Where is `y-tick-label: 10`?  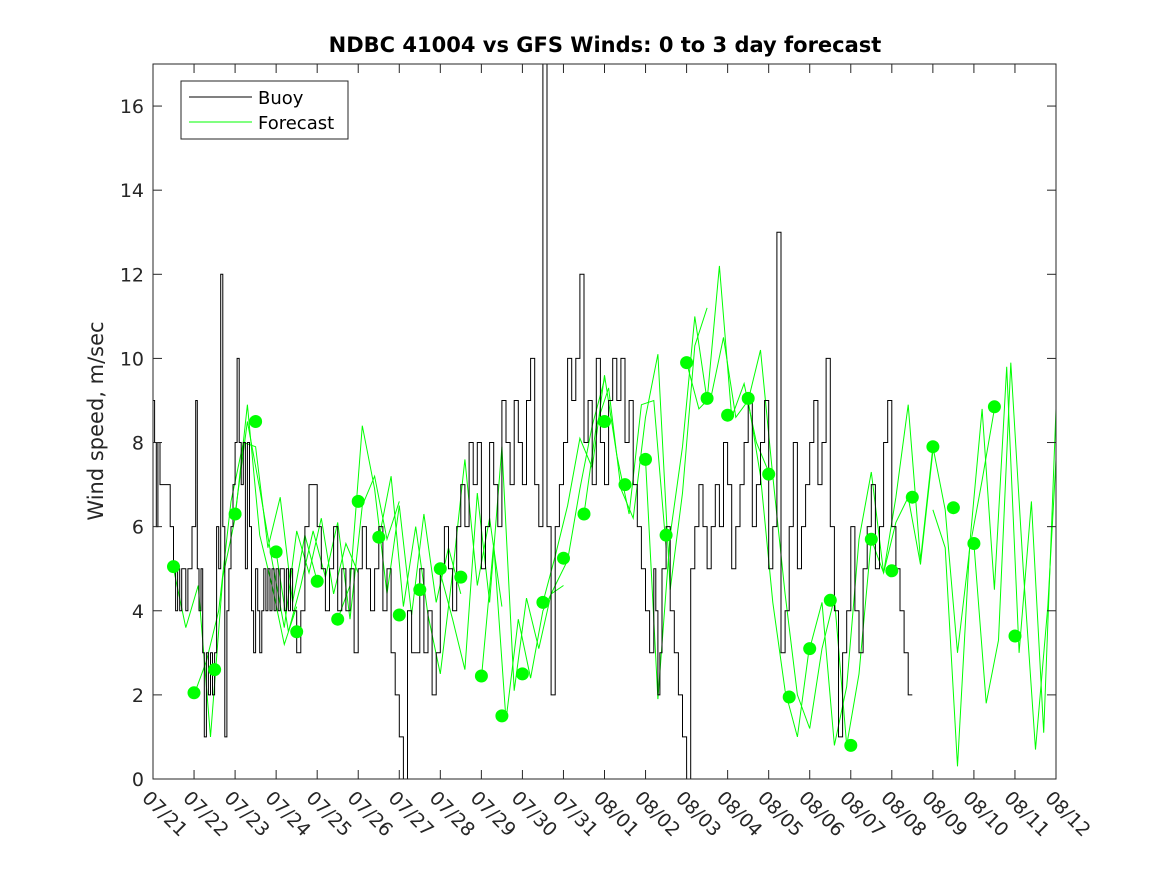 y-tick-label: 10 is located at coordinates (132, 359).